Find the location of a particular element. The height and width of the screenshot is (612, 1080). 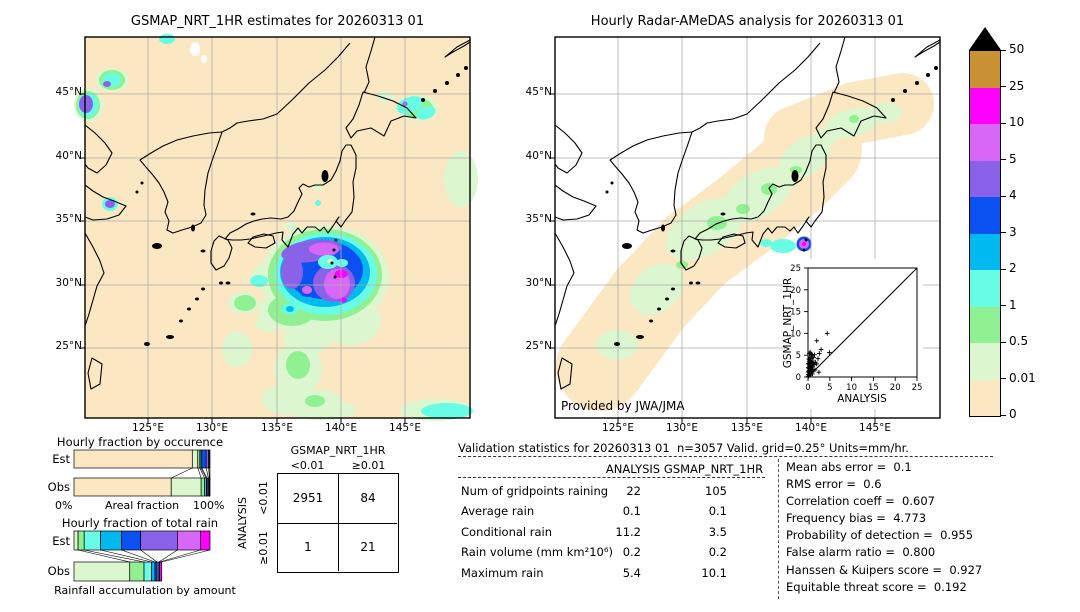

occurrence-est-label: Est is located at coordinates (61, 459).